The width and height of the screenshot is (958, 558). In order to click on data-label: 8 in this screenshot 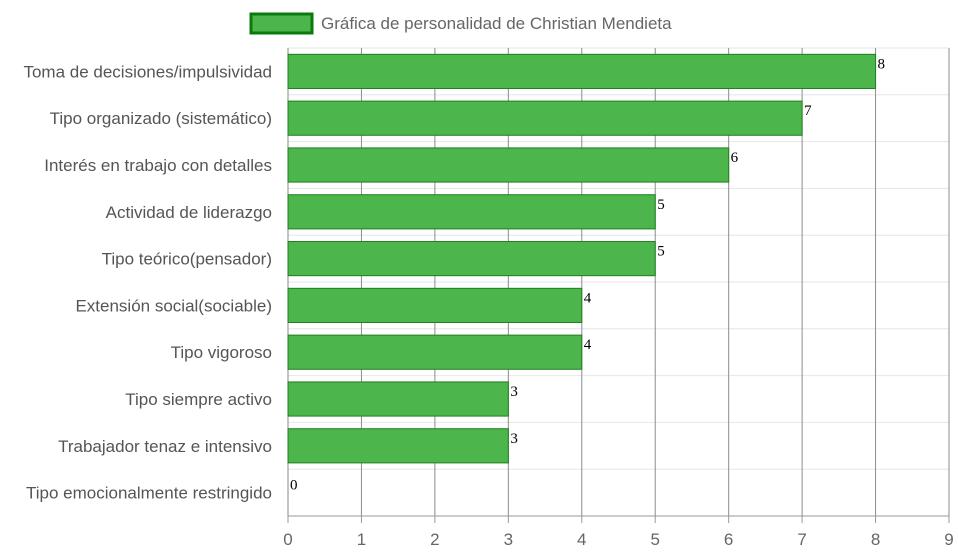, I will do `click(882, 64)`.